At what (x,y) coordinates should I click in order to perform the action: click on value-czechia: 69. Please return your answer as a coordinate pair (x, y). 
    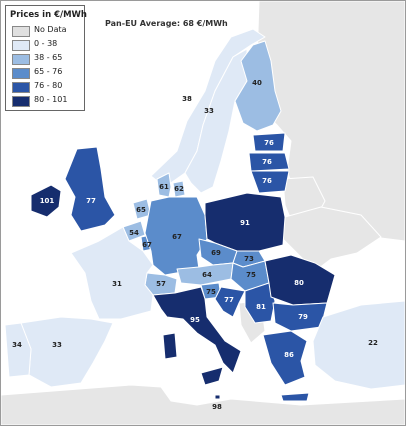
    Looking at the image, I should click on (216, 253).